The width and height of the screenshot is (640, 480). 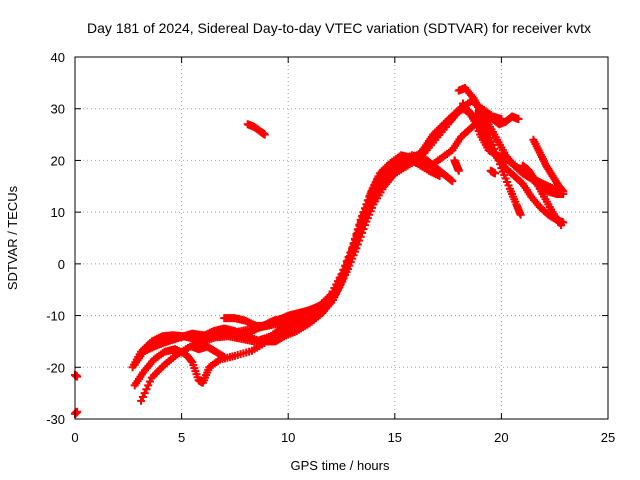 What do you see at coordinates (58, 160) in the screenshot?
I see `y-tick-label: 20` at bounding box center [58, 160].